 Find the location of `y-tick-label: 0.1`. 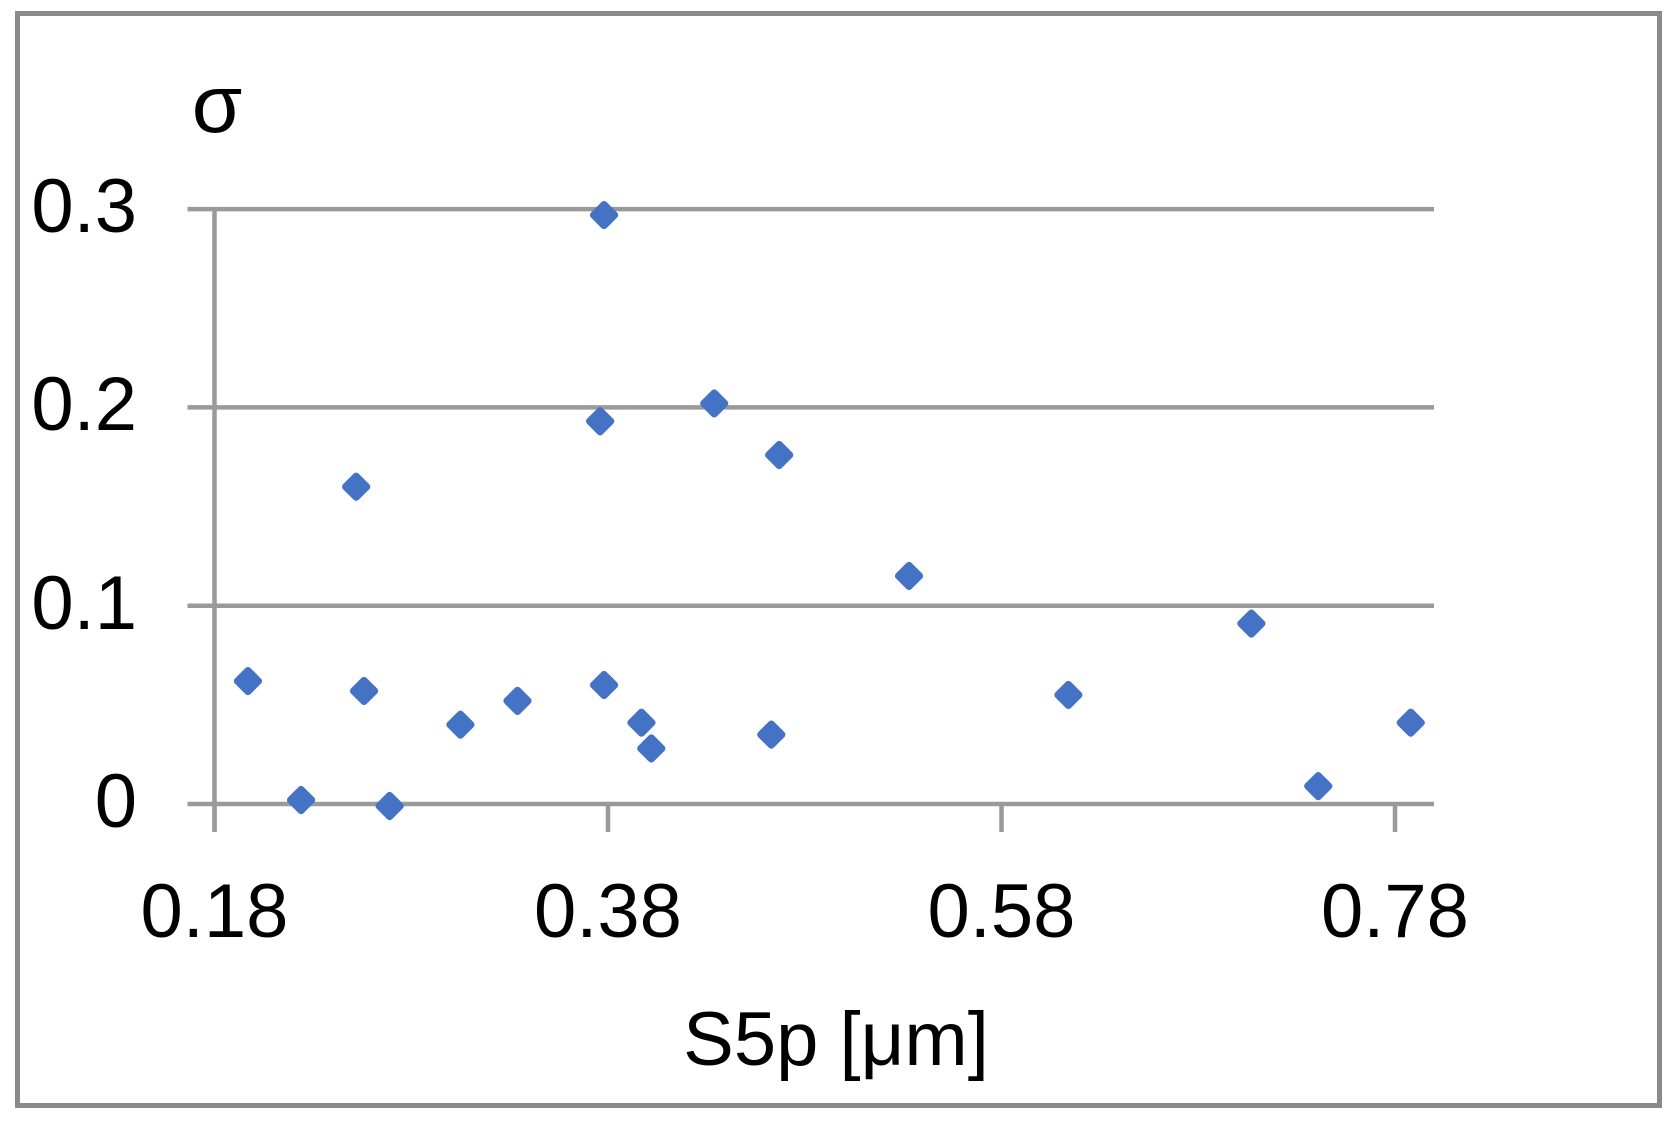

y-tick-label: 0.1 is located at coordinates (84, 603).